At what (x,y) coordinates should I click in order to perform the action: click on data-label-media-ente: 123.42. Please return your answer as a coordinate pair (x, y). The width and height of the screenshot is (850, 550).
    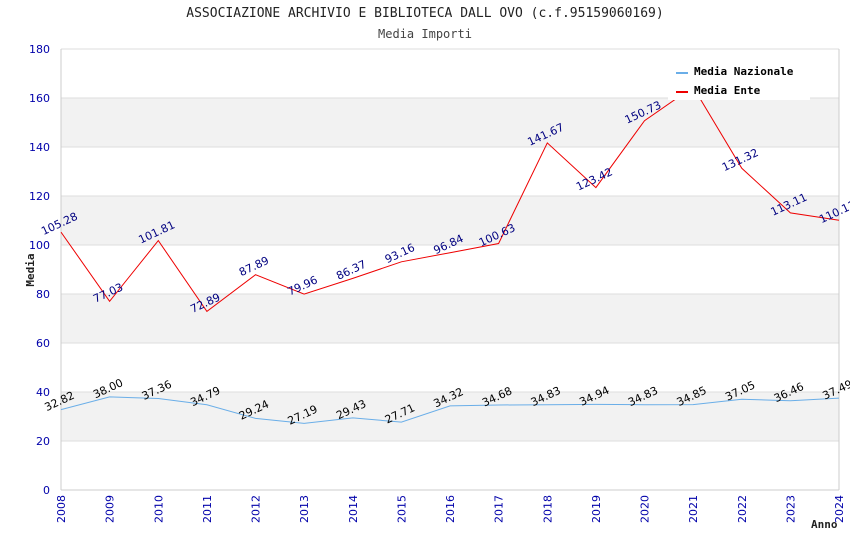
    Looking at the image, I should click on (594, 179).